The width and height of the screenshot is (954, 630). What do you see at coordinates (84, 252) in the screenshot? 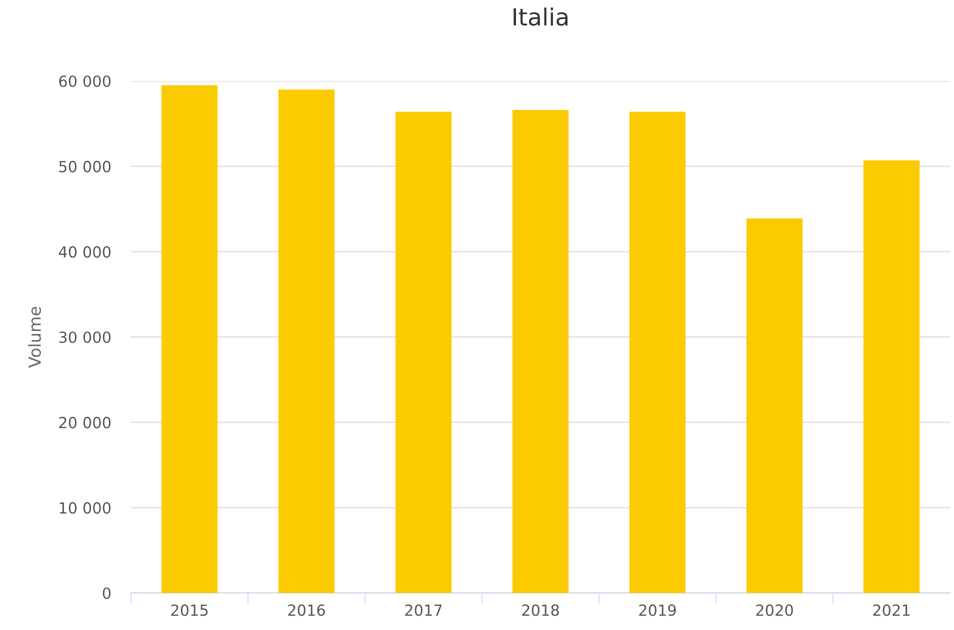
I see `y-tick-label: 40 000` at bounding box center [84, 252].